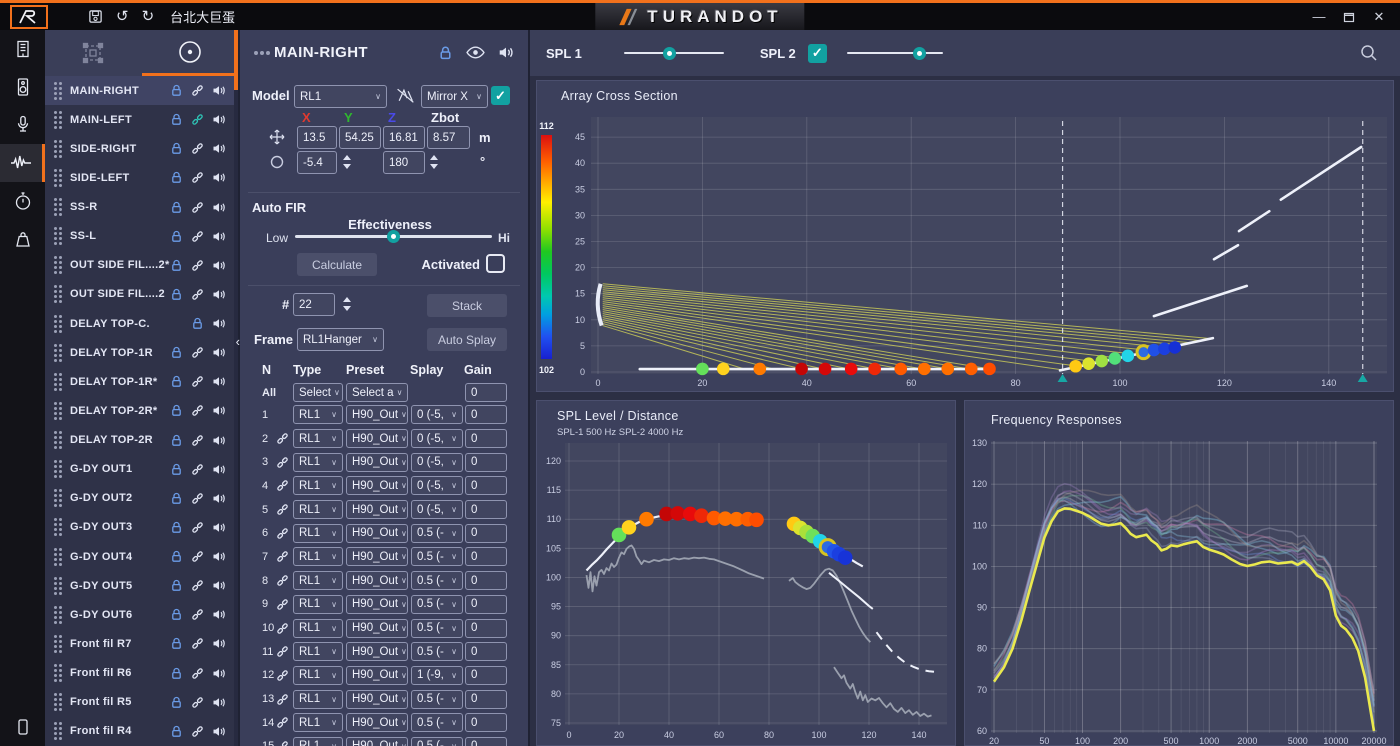 This screenshot has width=1400, height=746. What do you see at coordinates (141, 585) in the screenshot?
I see `channel-row: G-DY OUT5` at bounding box center [141, 585].